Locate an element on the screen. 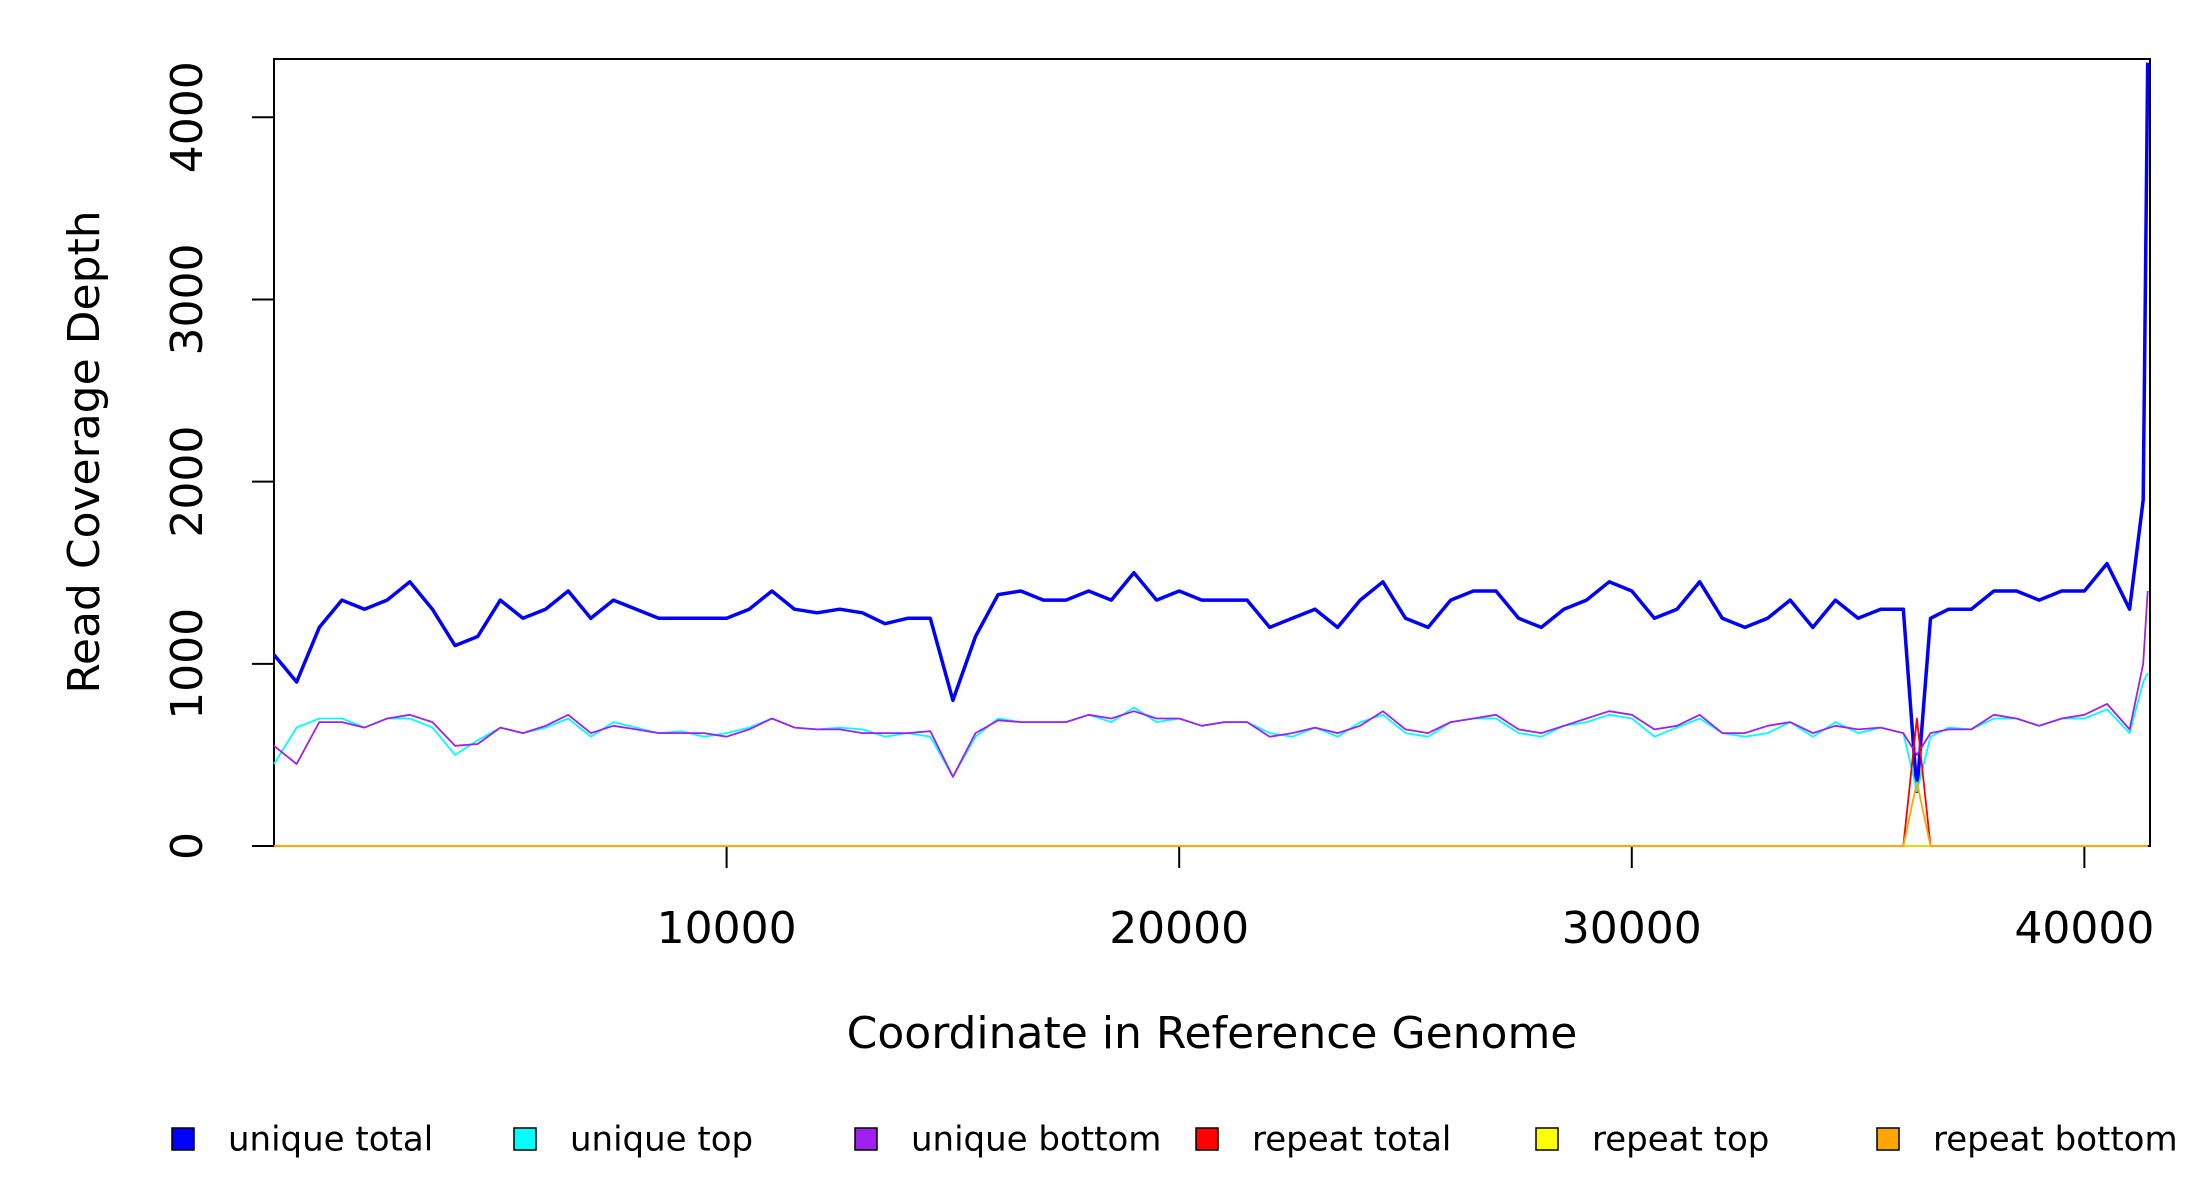  y-tick-label: 3000 is located at coordinates (187, 299).